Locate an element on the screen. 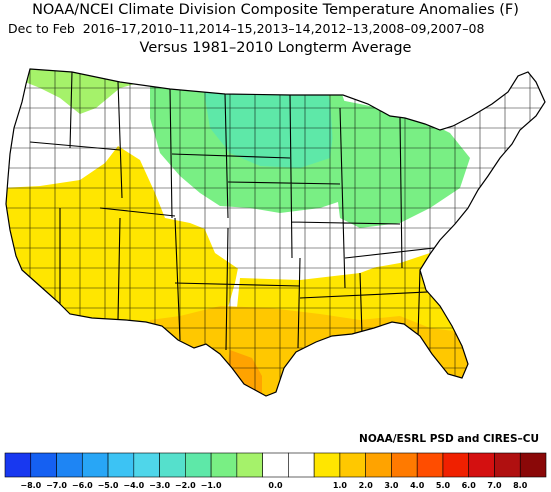 The height and width of the screenshot is (492, 551). color-scale-tick-label: −5.0 is located at coordinates (108, 485).